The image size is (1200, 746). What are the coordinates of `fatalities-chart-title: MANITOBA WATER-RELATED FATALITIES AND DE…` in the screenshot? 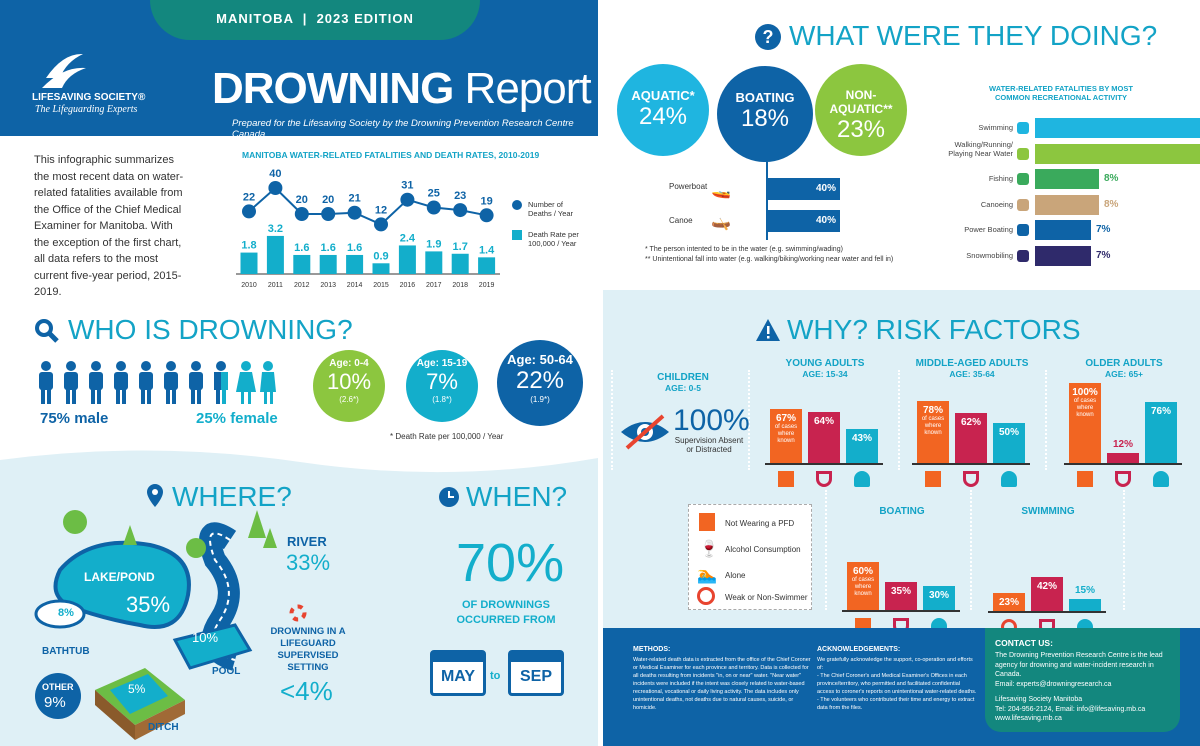 It's located at (391, 155).